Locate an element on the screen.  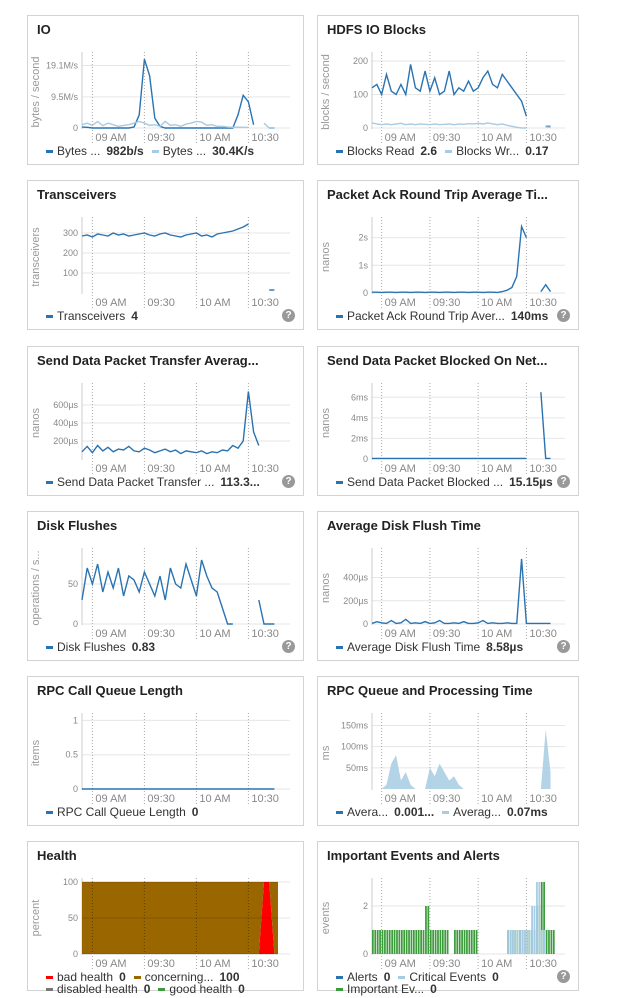
y-tick-label: 0 is located at coordinates (75, 128).